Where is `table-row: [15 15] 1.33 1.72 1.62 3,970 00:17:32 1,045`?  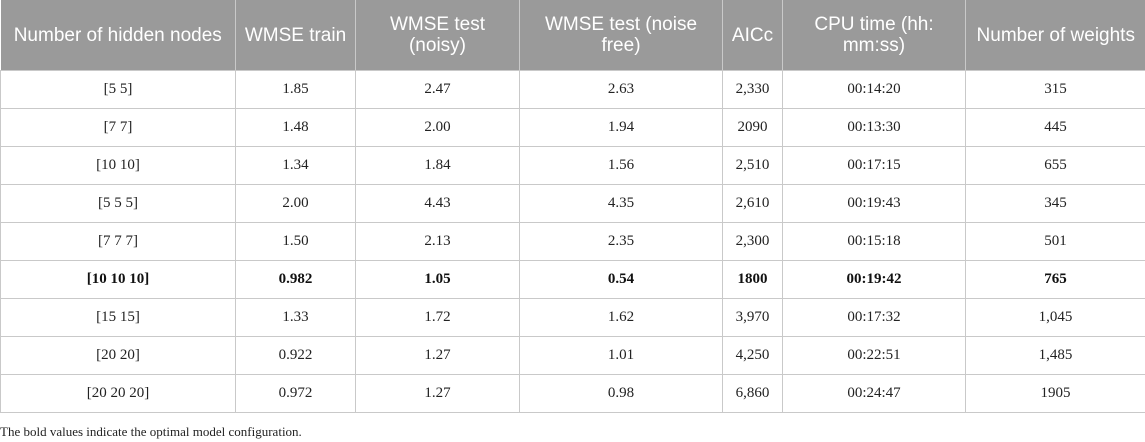 table-row: [15 15] 1.33 1.72 1.62 3,970 00:17:32 1,045 is located at coordinates (572, 317).